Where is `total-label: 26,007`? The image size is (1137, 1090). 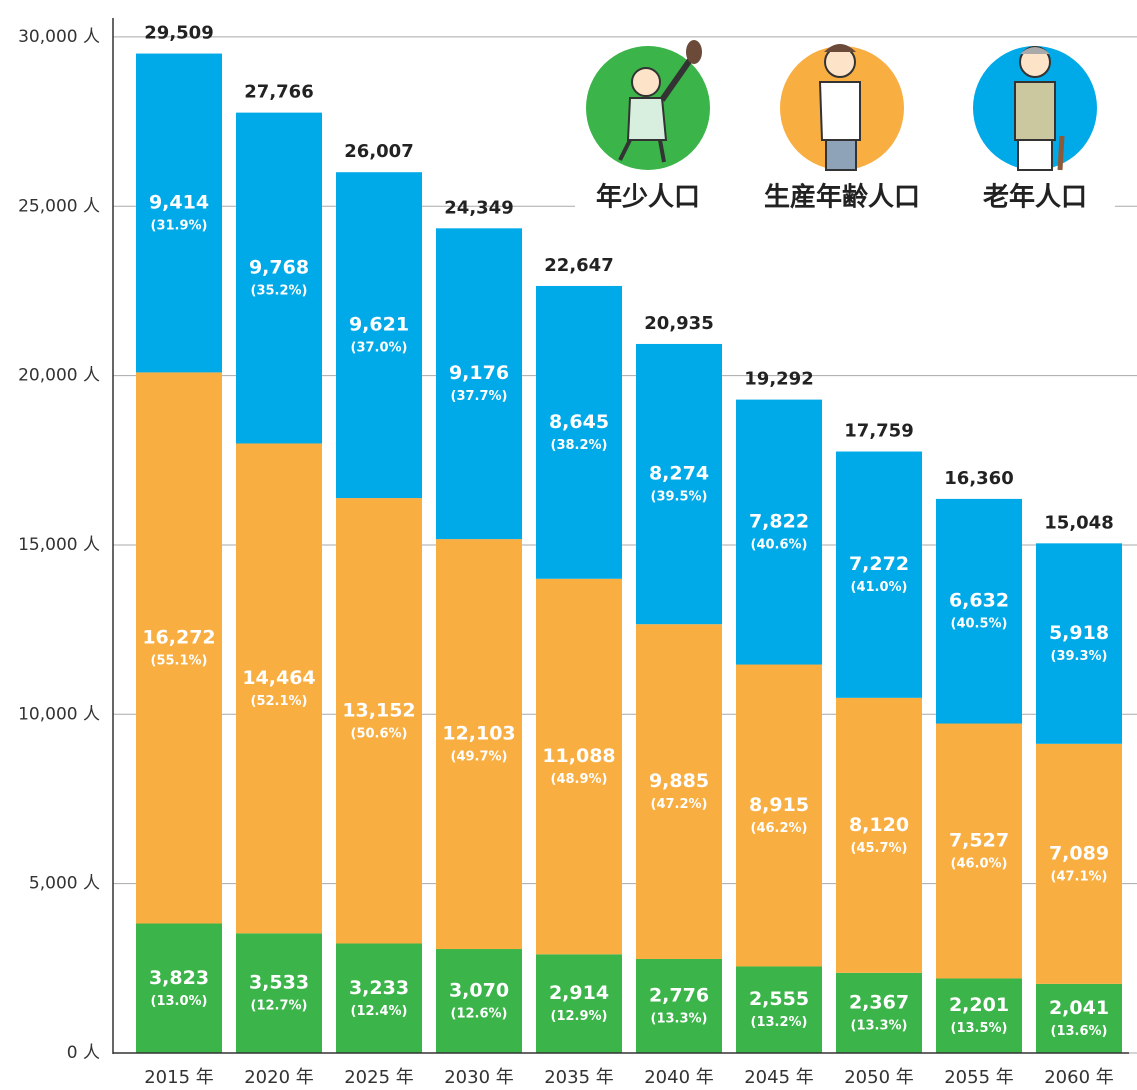 total-label: 26,007 is located at coordinates (378, 151).